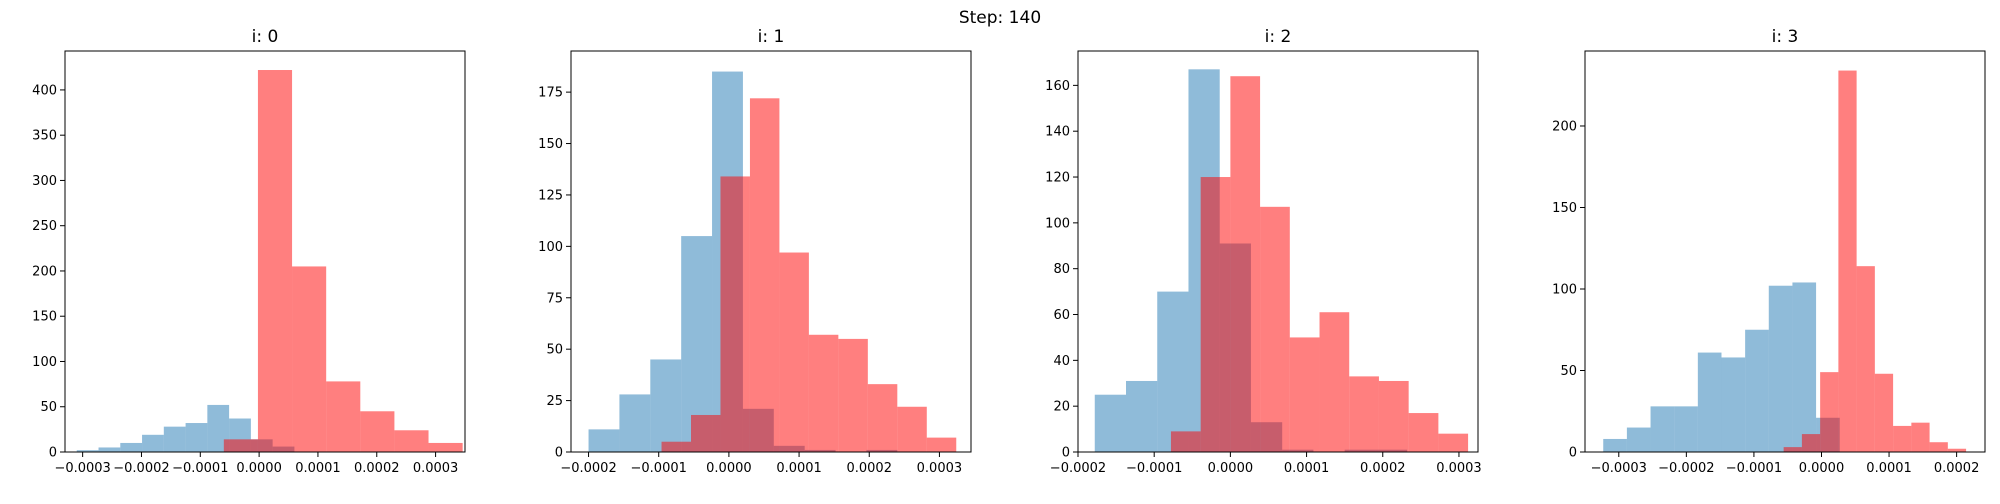  Describe the element at coordinates (554, 401) in the screenshot. I see `y-tick-label: 25` at that location.